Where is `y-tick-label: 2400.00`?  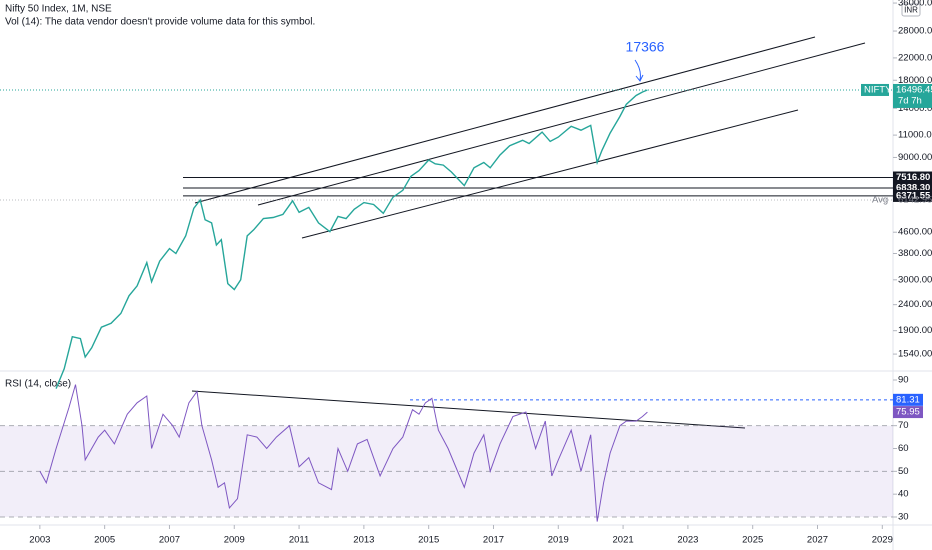
y-tick-label: 2400.00 is located at coordinates (915, 304).